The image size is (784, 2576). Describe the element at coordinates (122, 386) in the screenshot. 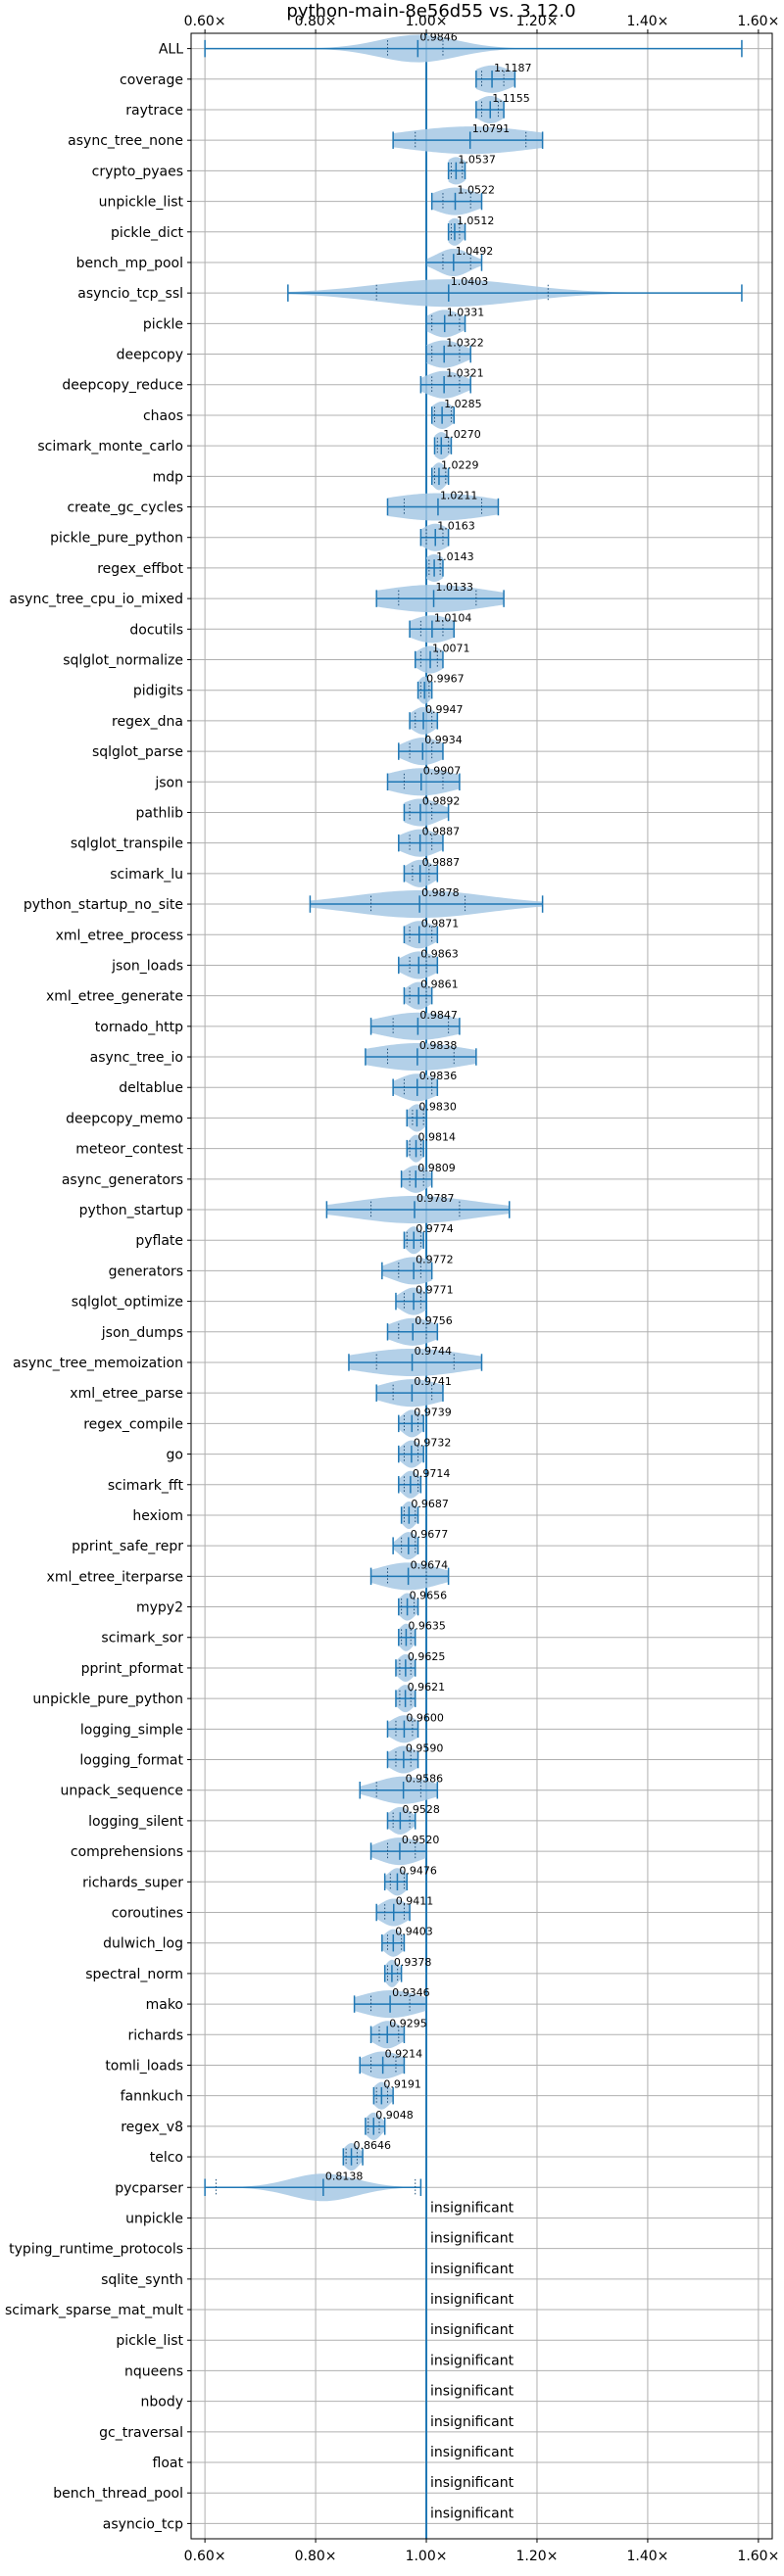

I see `benchmark-label: deepcopy_reduce` at that location.